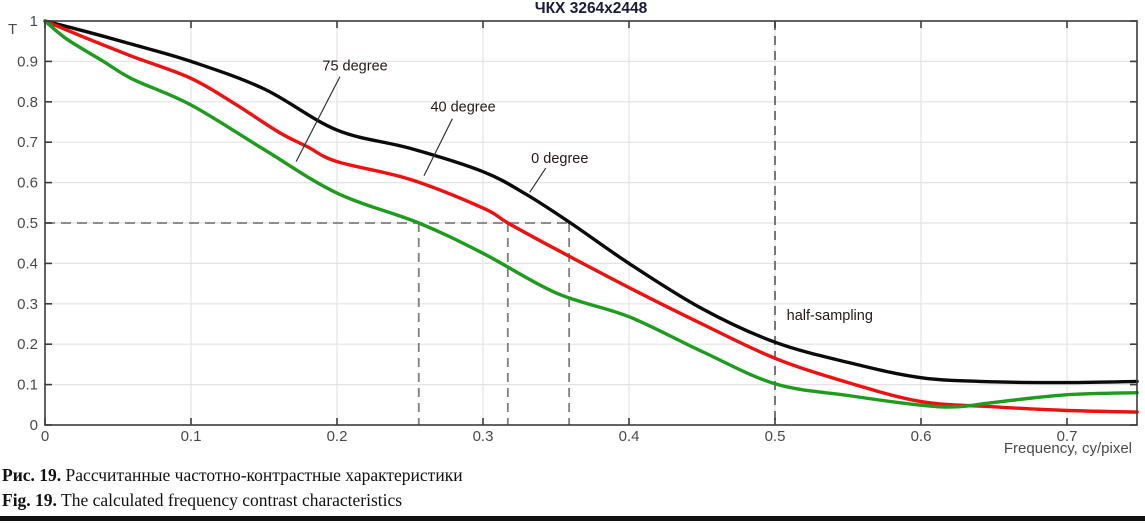 The width and height of the screenshot is (1145, 524). I want to click on x-tick-label: 0, so click(45, 436).